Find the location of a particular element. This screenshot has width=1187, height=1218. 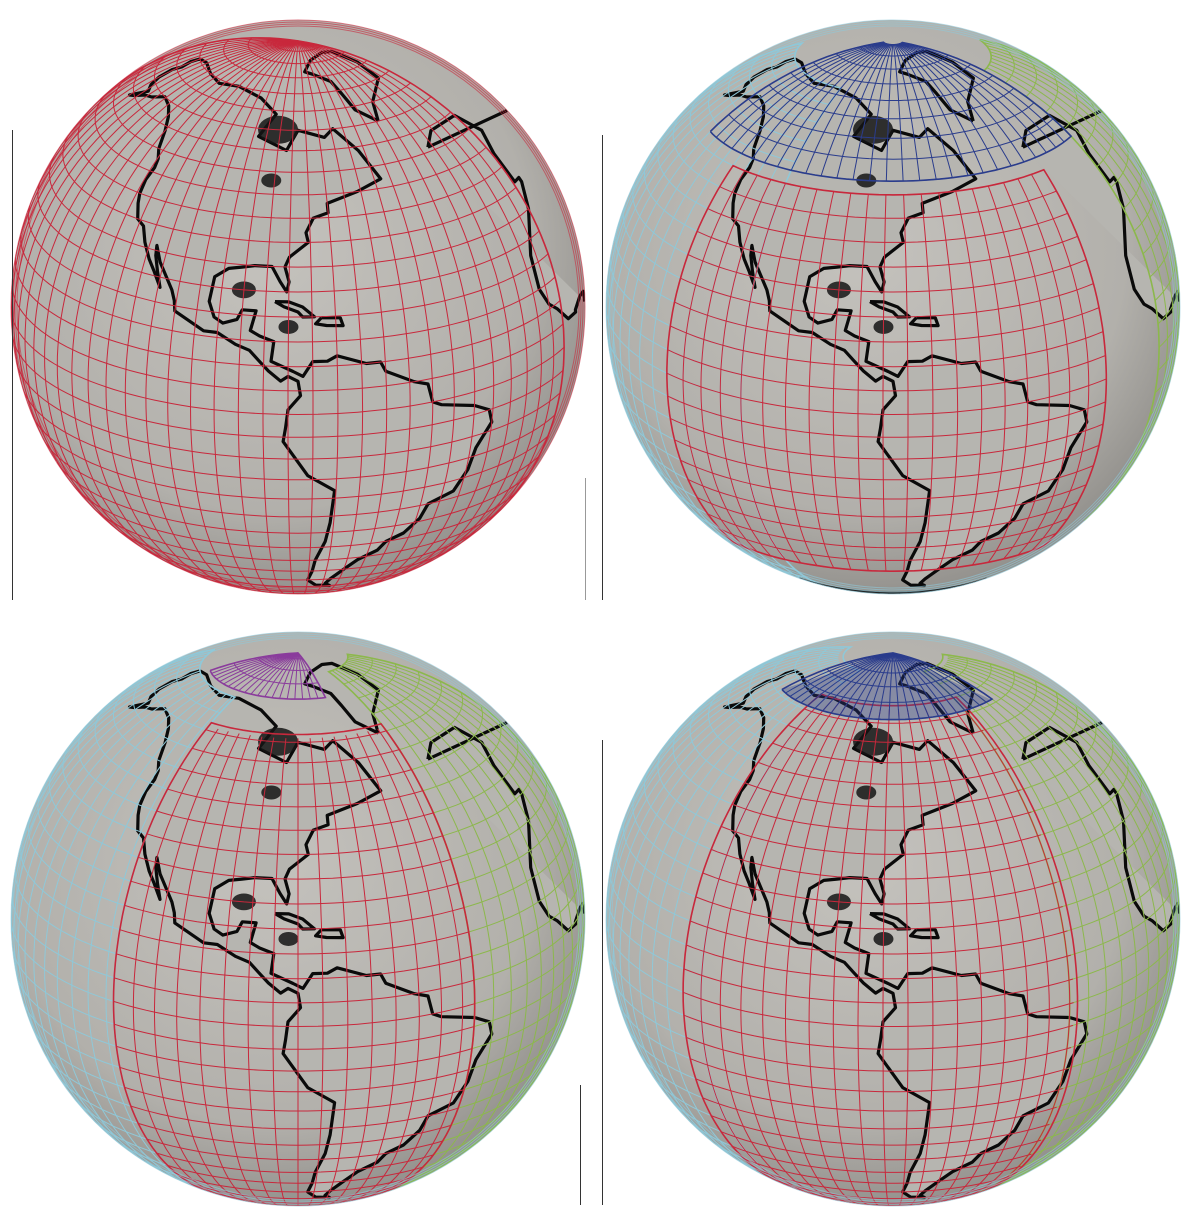

grid-blue is located at coordinates (887, 686).